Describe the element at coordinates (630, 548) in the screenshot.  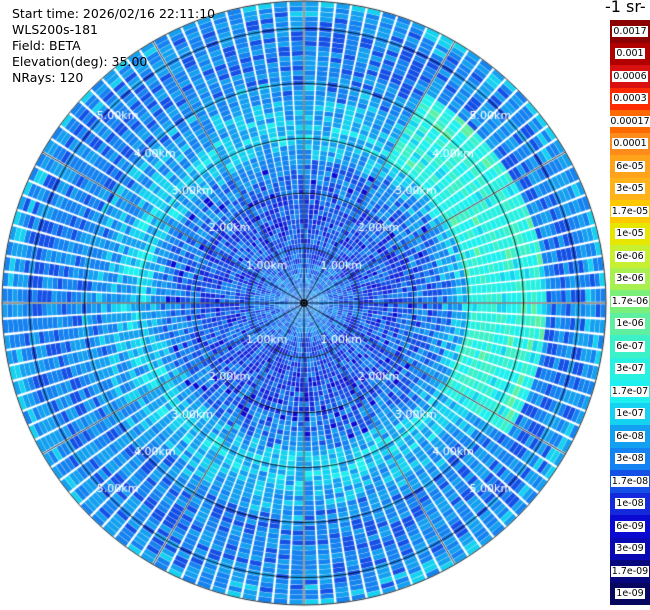
I see `colorbar-level: 3e-09` at that location.